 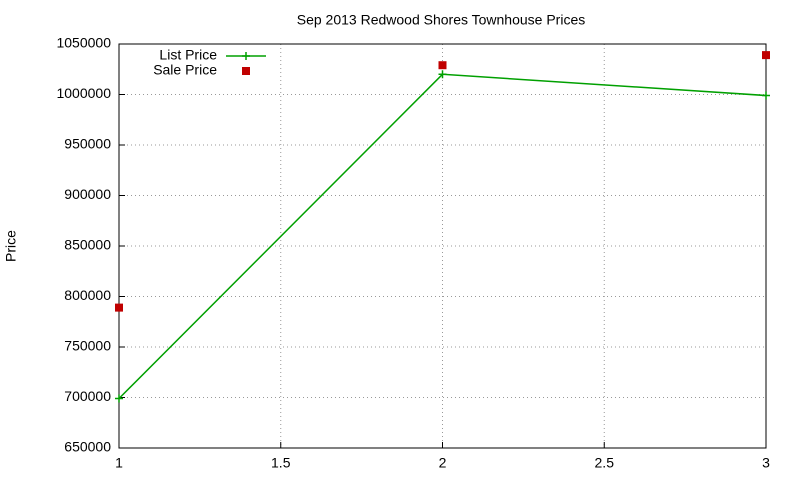 I want to click on legend-label: Sale Price, so click(x=185, y=70).